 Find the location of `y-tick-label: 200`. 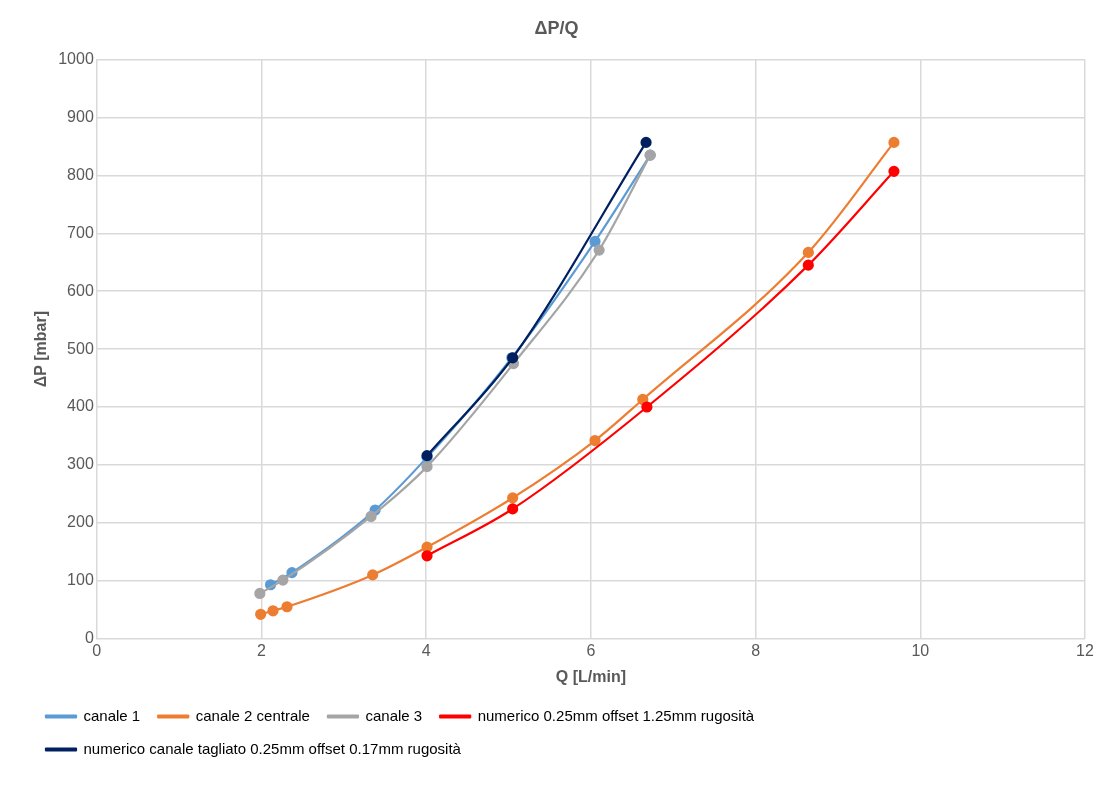

y-tick-label: 200 is located at coordinates (80, 522).